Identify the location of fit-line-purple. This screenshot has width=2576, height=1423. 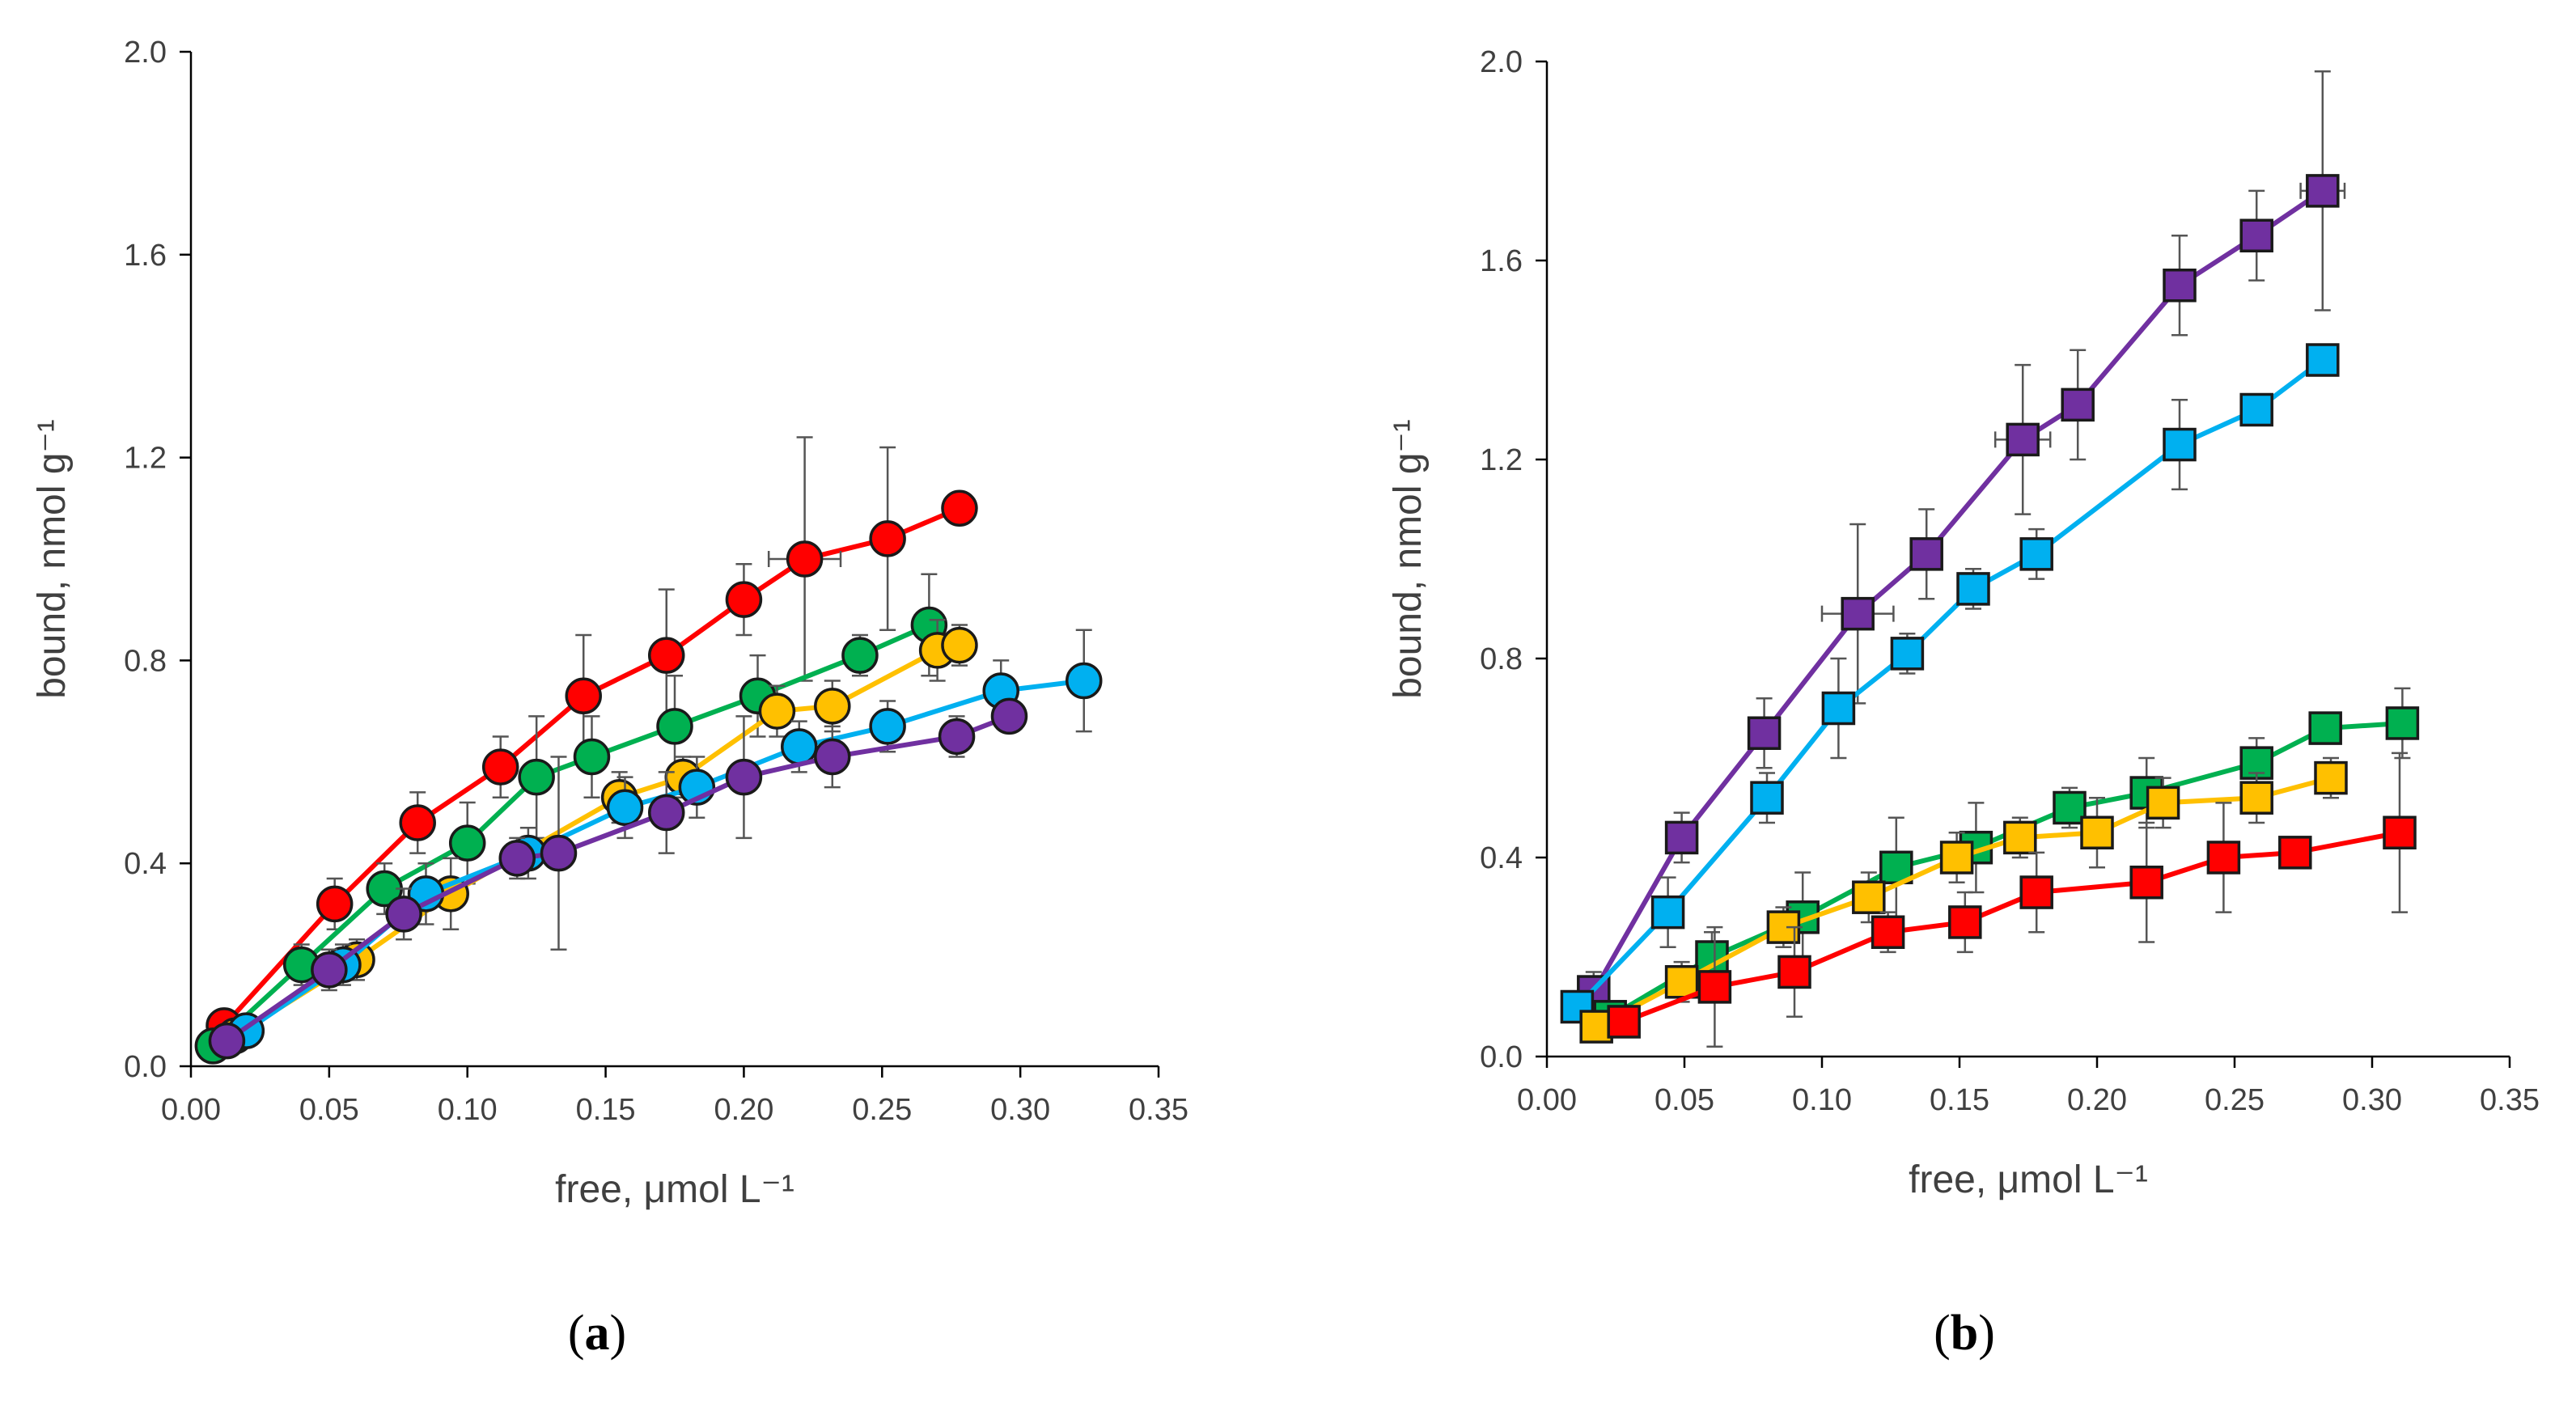
(618, 879).